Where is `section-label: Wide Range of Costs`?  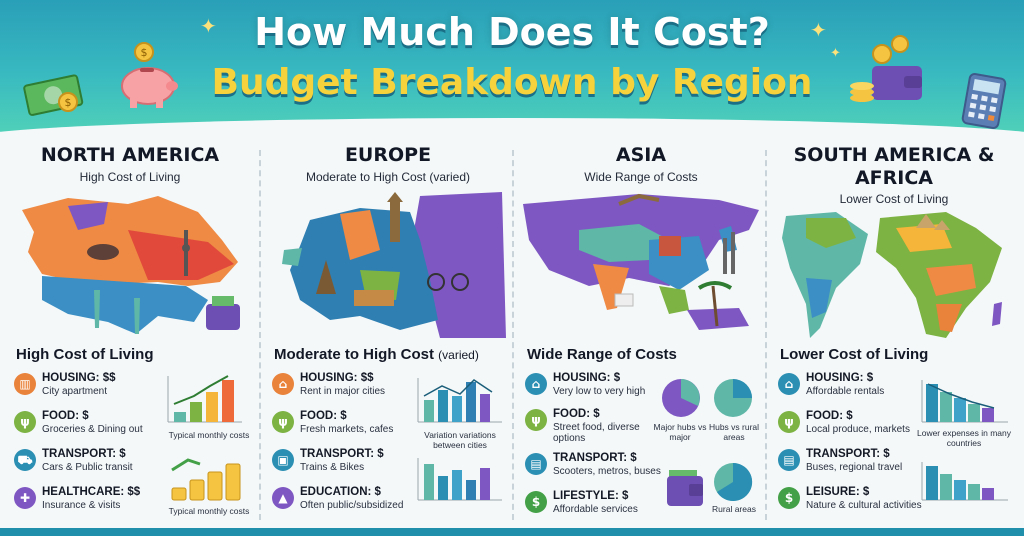 section-label: Wide Range of Costs is located at coordinates (602, 354).